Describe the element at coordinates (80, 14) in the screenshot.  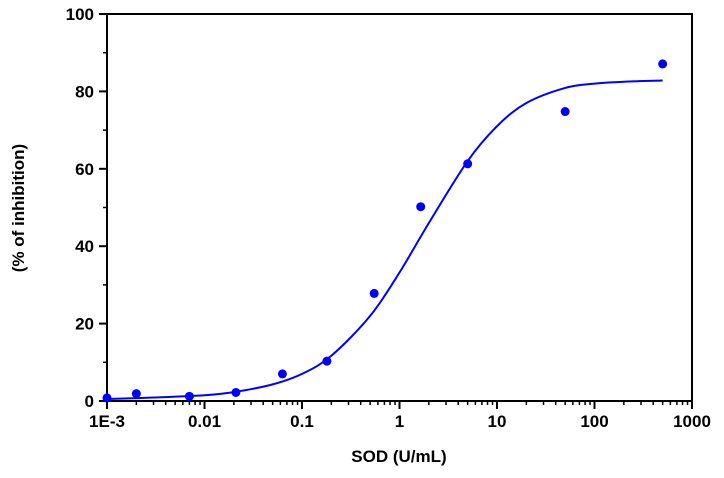
I see `y-tick-label: 100` at that location.